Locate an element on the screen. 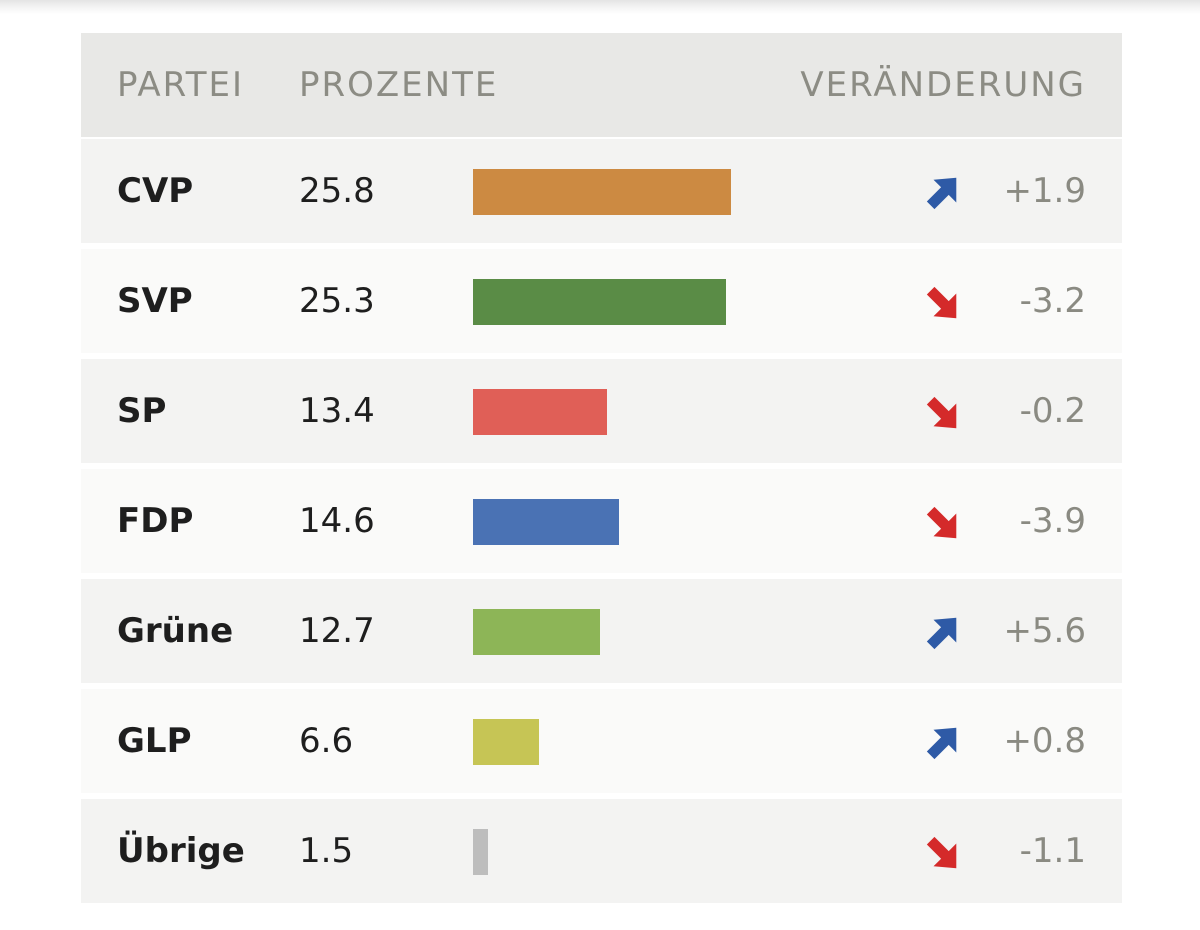  party-name: SVP is located at coordinates (155, 301).